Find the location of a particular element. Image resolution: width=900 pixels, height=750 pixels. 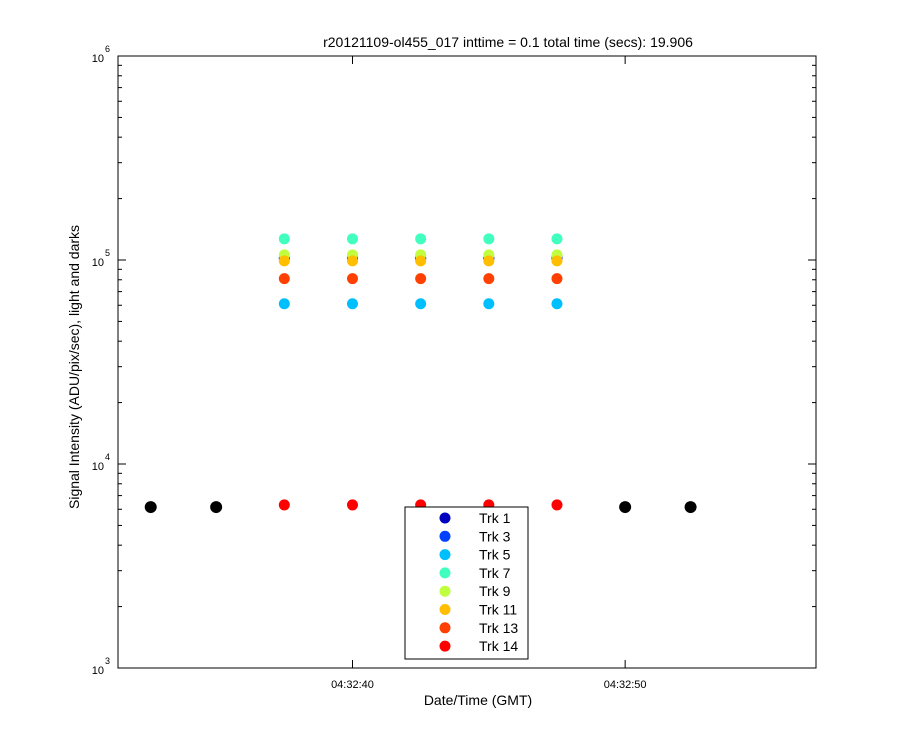

legend-label: Trk 13 is located at coordinates (498, 628).